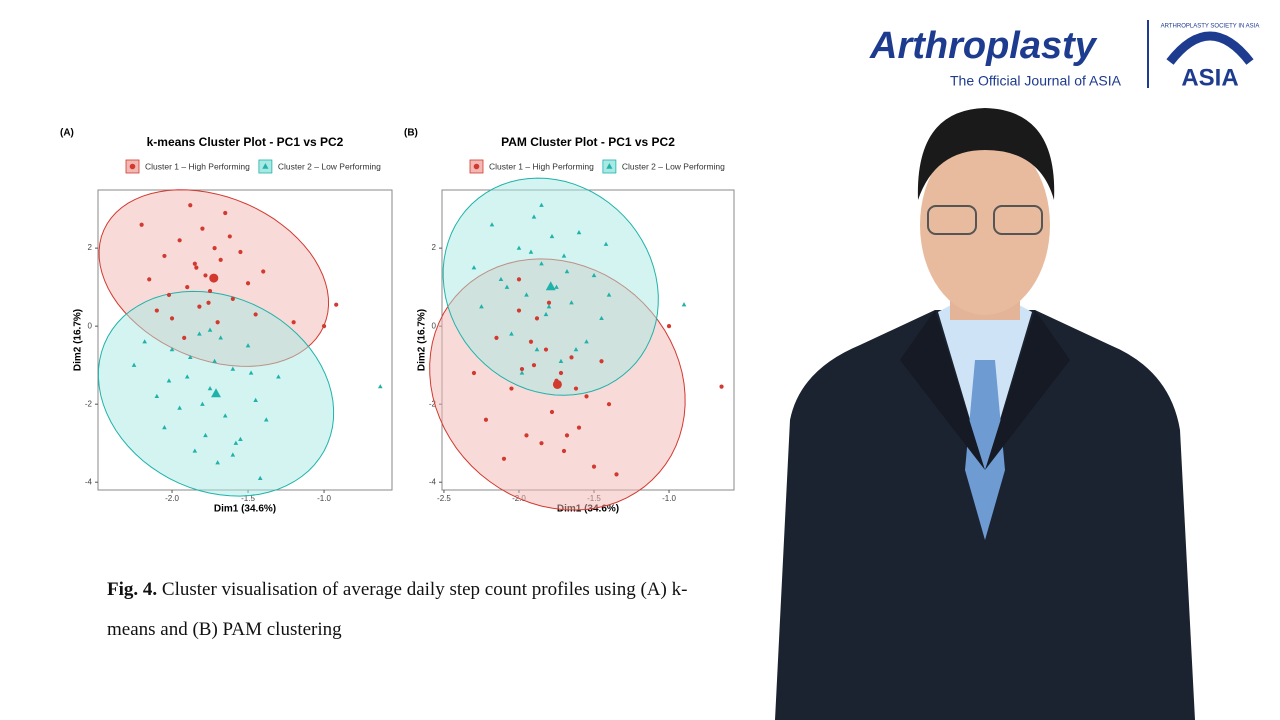  I want to click on x-tick-label: -2.0, so click(172, 498).